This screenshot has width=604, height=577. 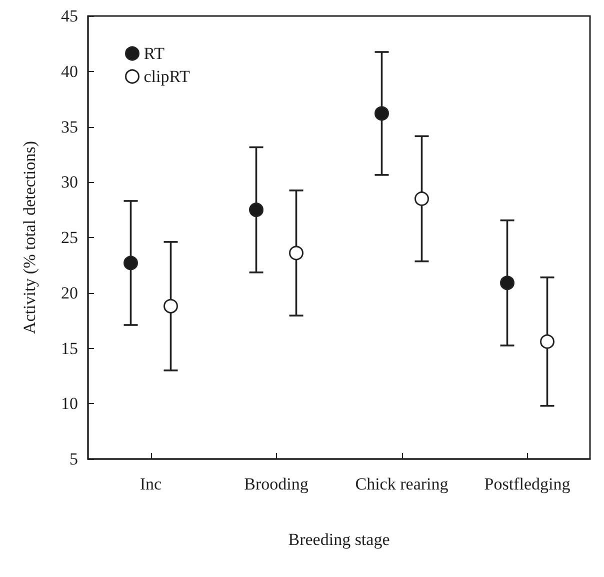 I want to click on y-tick-label: 15, so click(x=69, y=348).